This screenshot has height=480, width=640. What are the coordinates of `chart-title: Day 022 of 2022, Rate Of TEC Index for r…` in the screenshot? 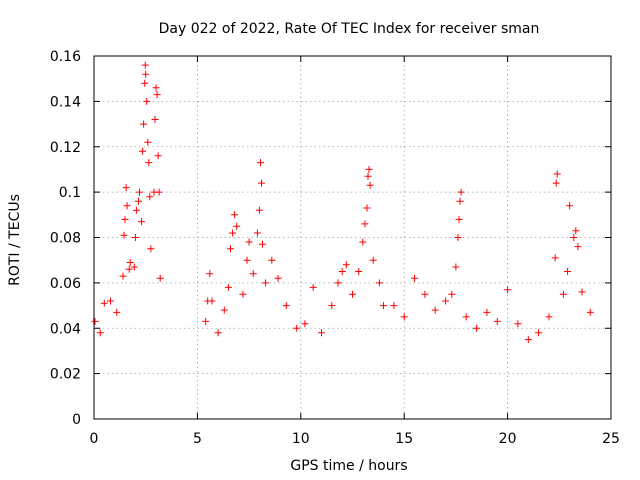 It's located at (349, 29).